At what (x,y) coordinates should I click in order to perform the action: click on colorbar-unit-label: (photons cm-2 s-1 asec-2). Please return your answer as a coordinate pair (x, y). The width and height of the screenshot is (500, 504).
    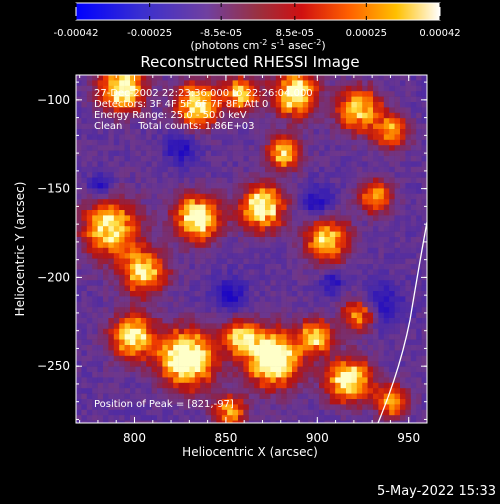
    Looking at the image, I should click on (257, 45).